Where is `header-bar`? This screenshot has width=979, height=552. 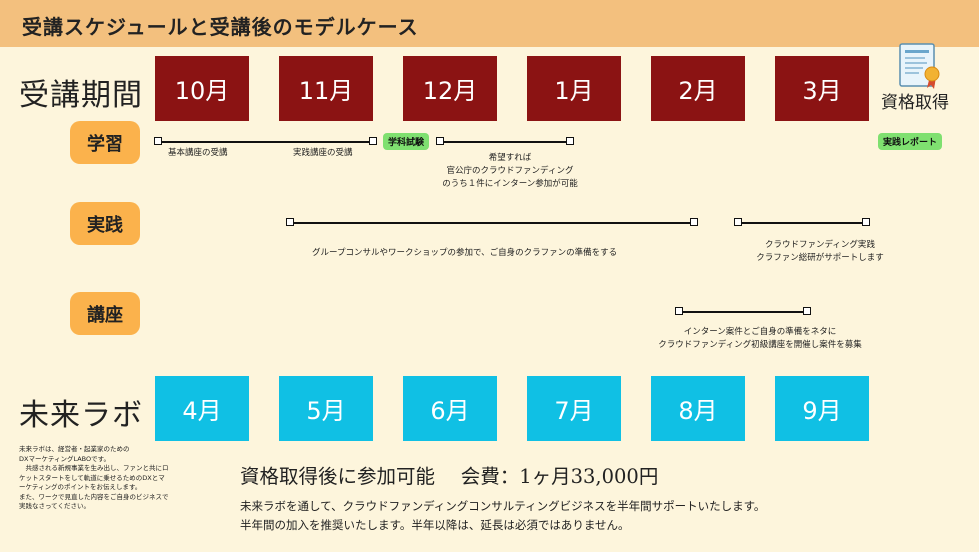 header-bar is located at coordinates (489, 23).